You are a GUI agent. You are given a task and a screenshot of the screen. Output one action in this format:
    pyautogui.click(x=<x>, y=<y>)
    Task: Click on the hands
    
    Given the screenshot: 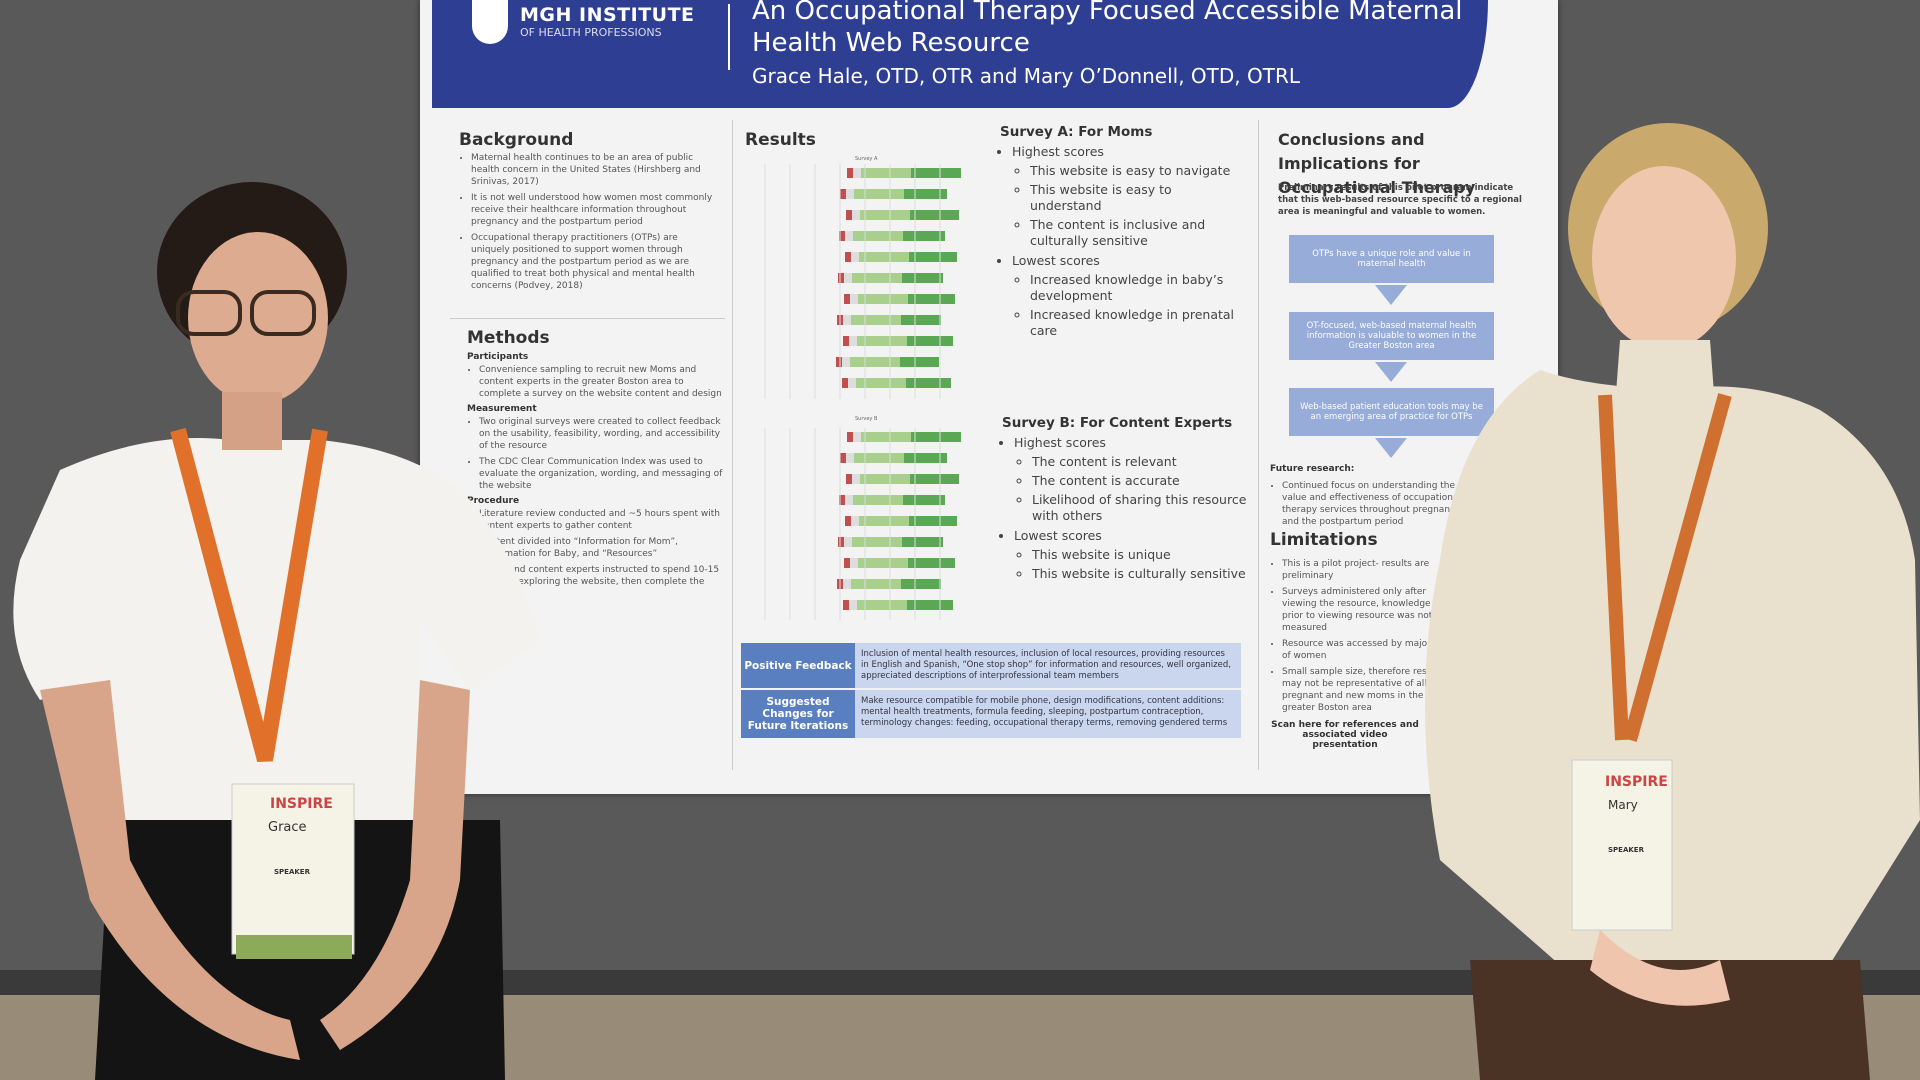 What is the action you would take?
    pyautogui.click(x=1660, y=968)
    